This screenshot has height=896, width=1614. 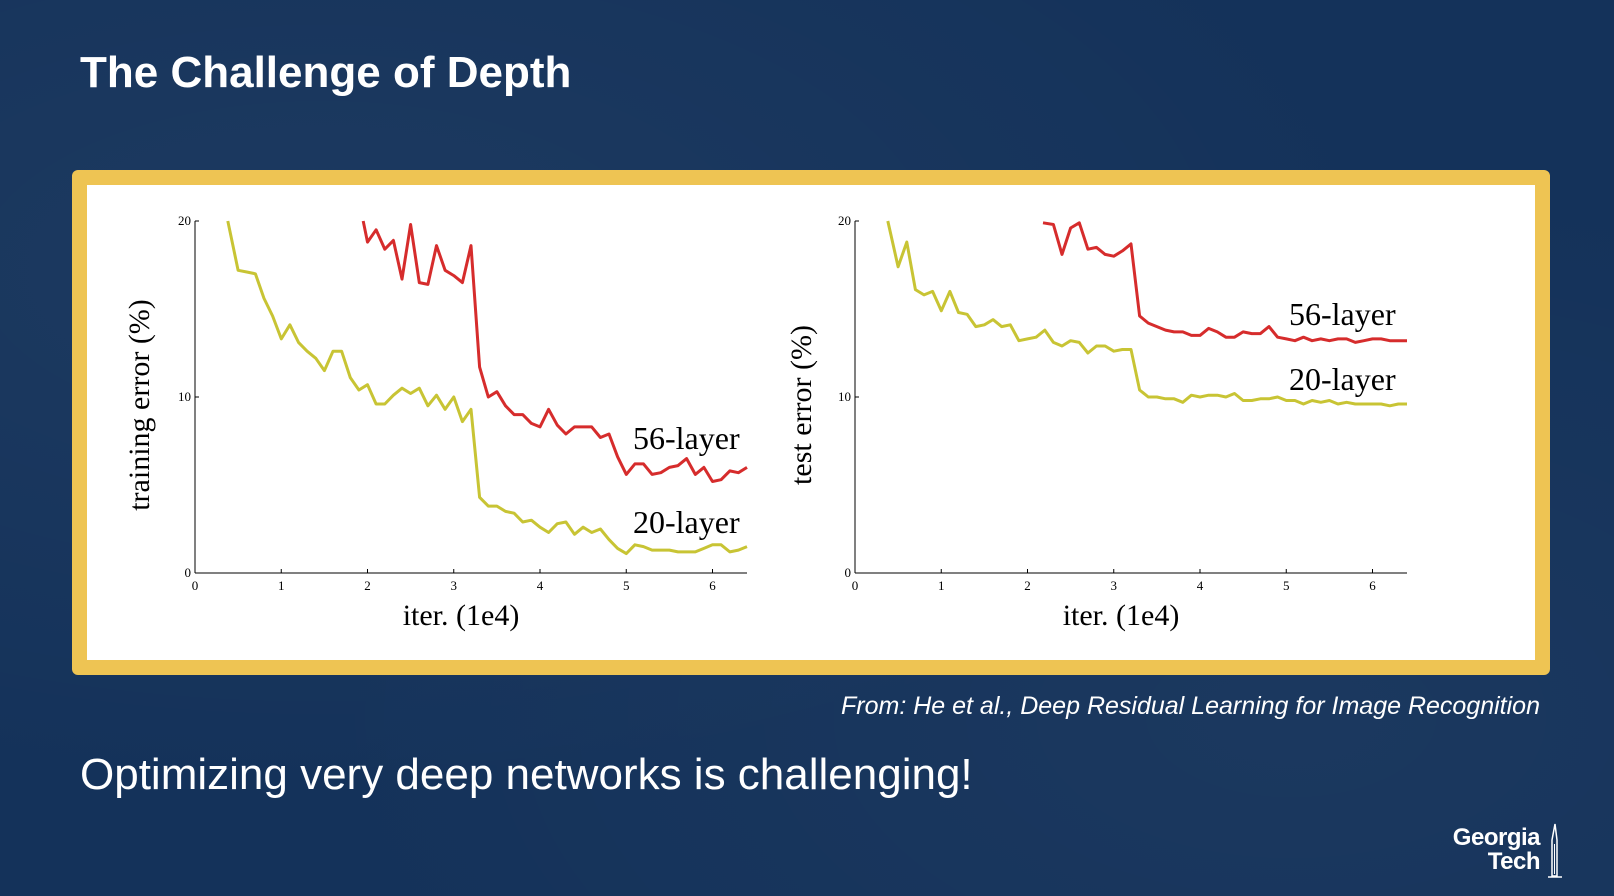 What do you see at coordinates (1555, 850) in the screenshot?
I see `tech-tower-icon` at bounding box center [1555, 850].